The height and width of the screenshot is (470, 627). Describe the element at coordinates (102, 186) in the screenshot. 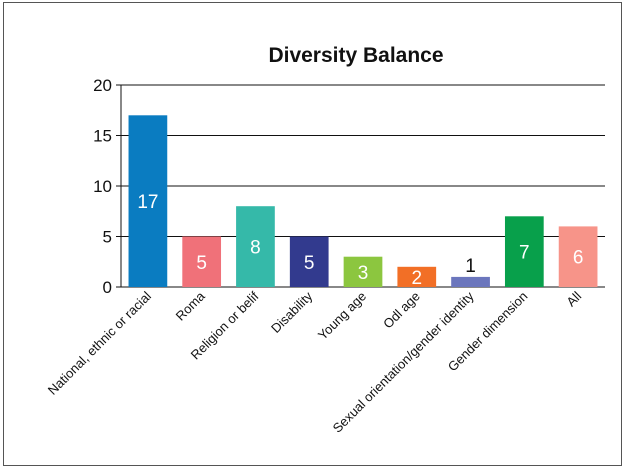

I see `y-tick-label: 10` at that location.